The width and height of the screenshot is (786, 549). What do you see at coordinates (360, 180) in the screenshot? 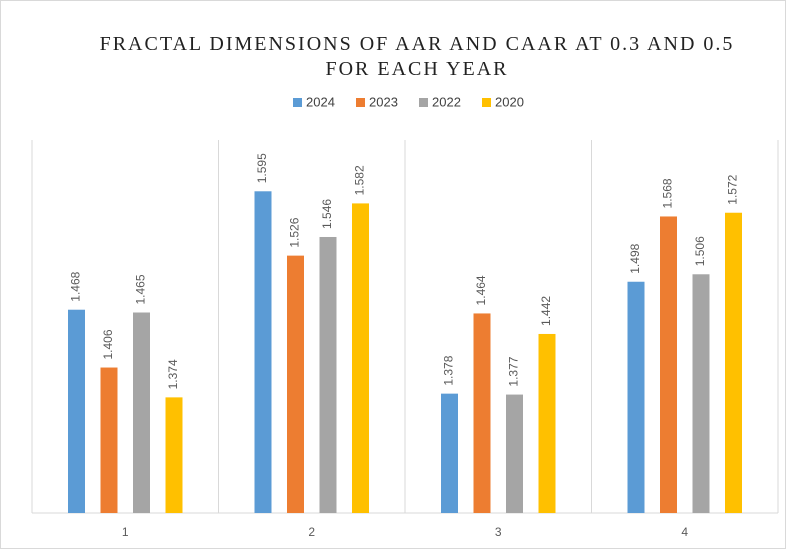
I see `data-label: 1.582` at bounding box center [360, 180].